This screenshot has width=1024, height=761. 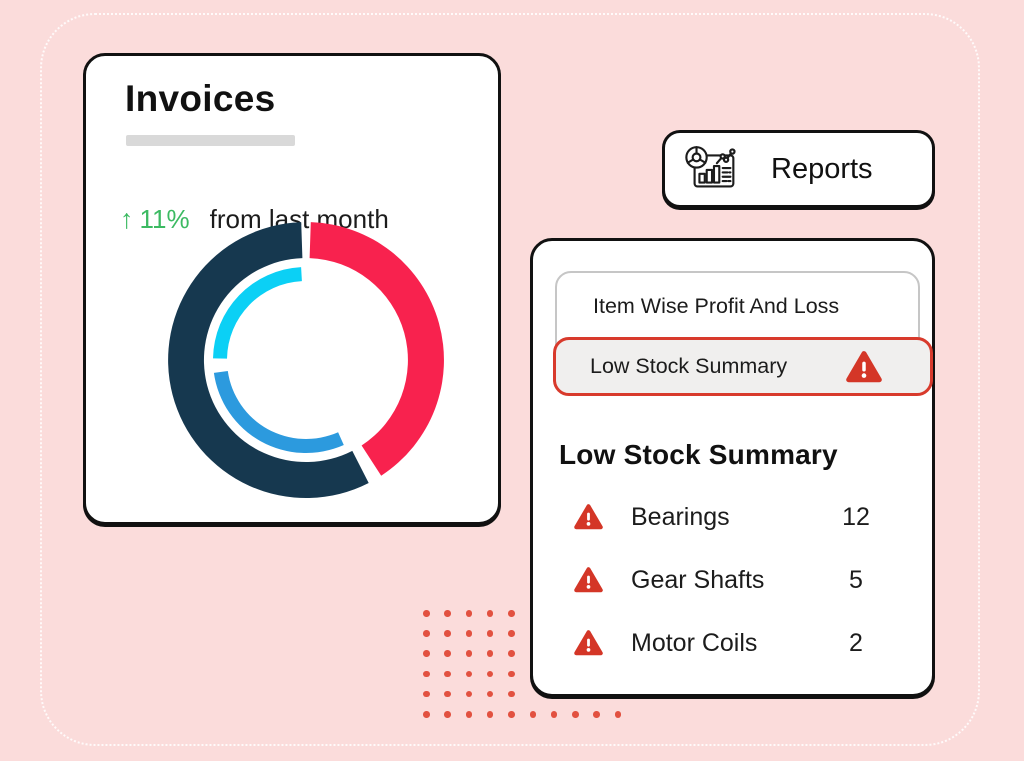 I want to click on invoices-donut-chart, so click(x=306, y=360).